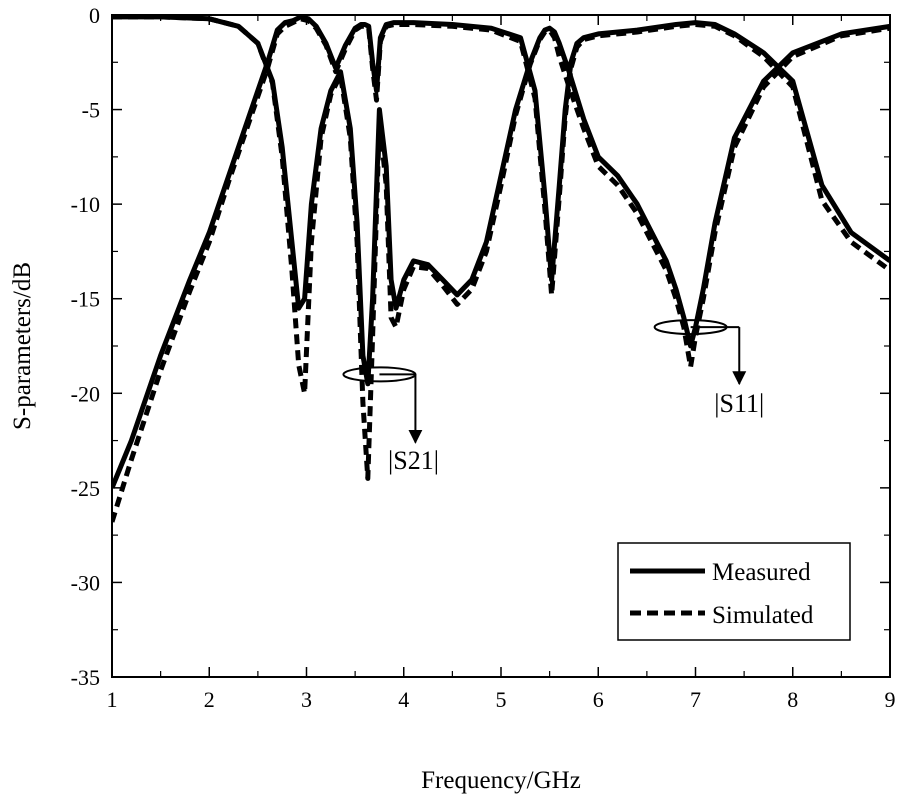  I want to click on y-axis-label: S-parameters/dB, so click(22, 346).